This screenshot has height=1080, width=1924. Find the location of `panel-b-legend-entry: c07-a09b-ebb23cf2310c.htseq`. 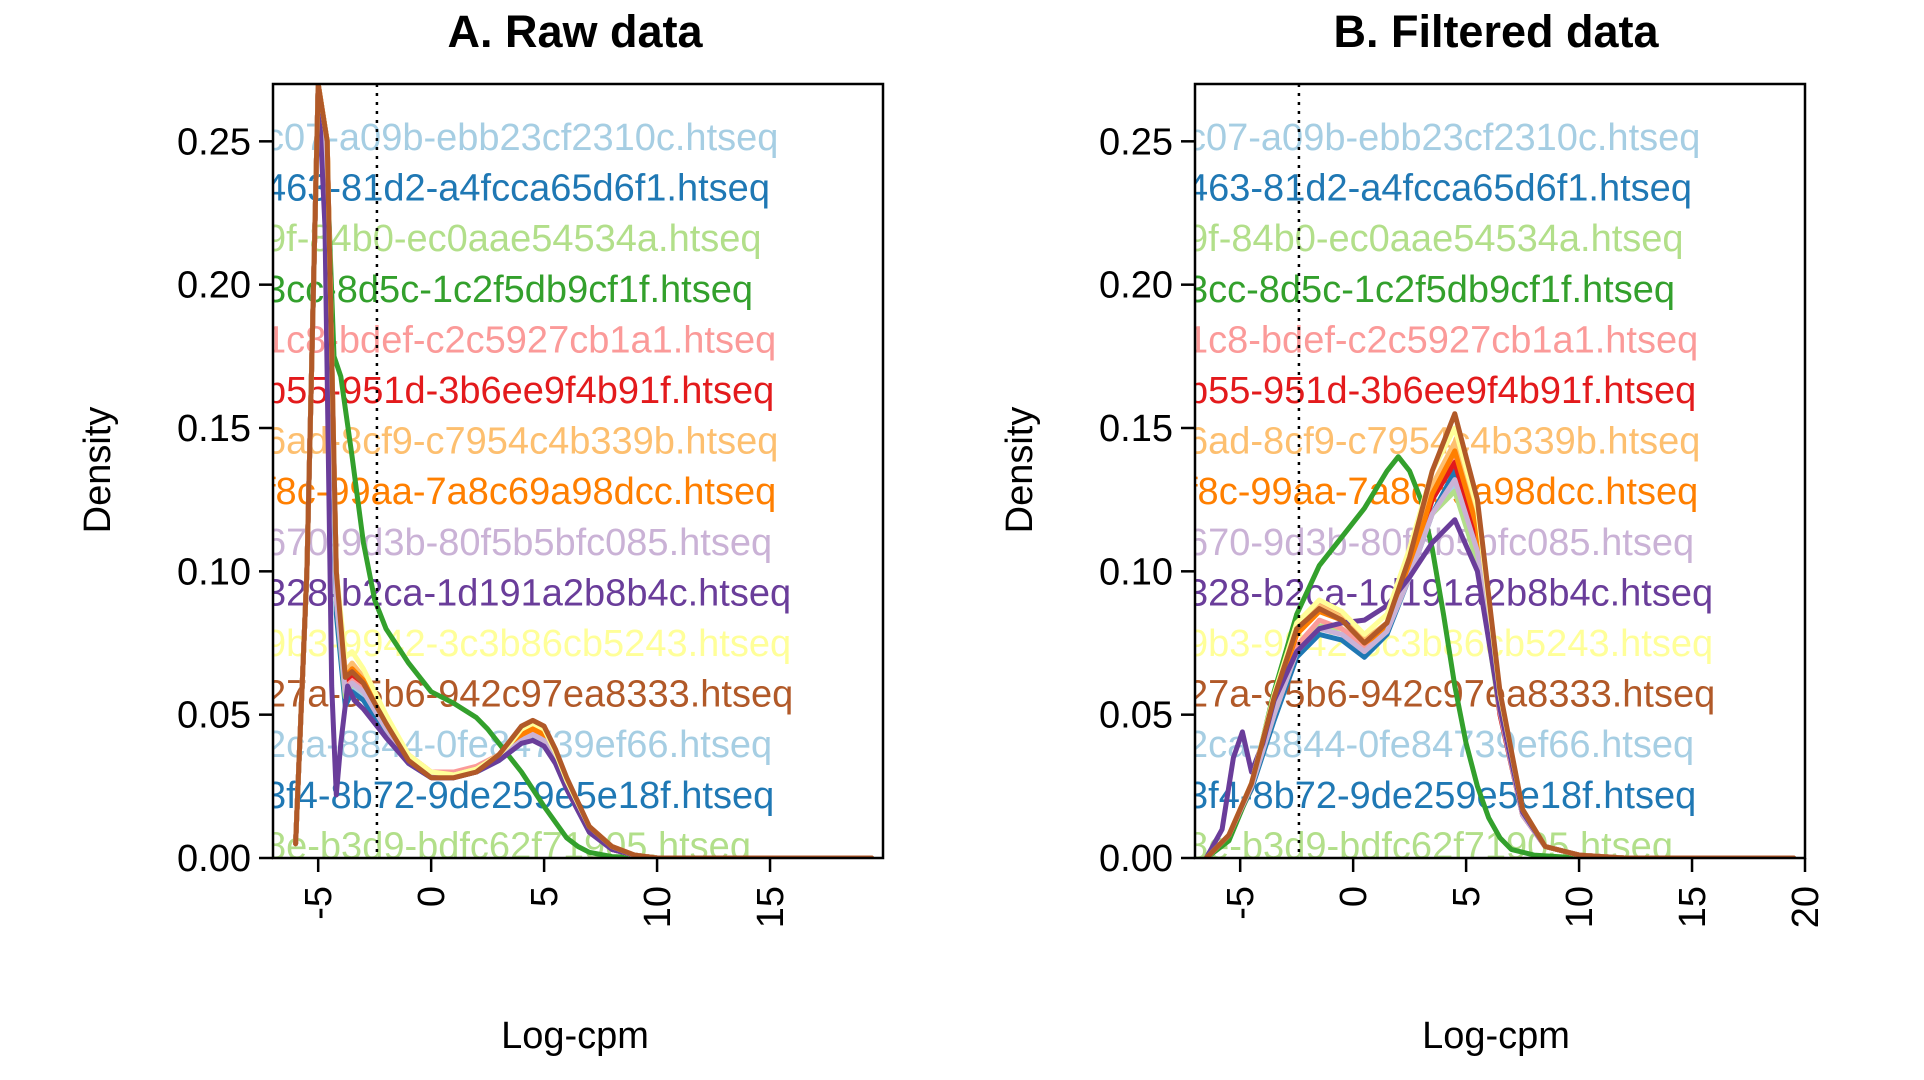

panel-b-legend-entry: c07-a09b-ebb23cf2310c.htseq is located at coordinates (1443, 138).